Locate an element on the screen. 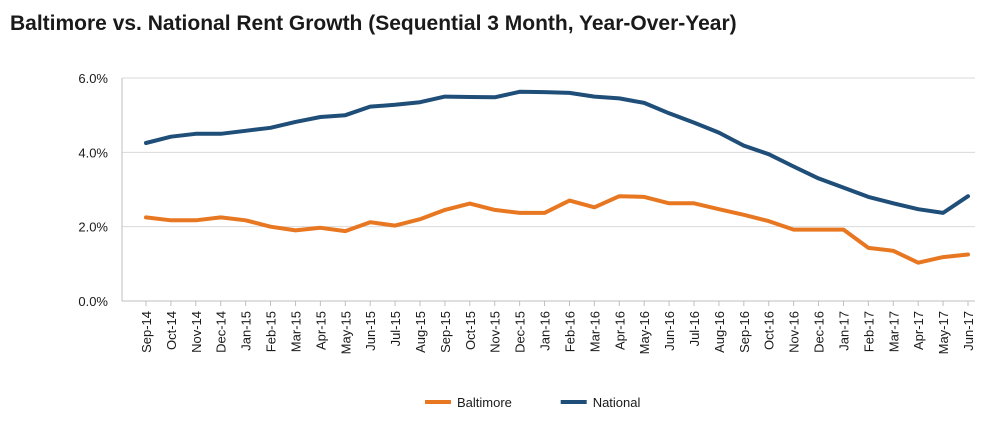 This screenshot has width=1007, height=433. x-tick-label: May-16 is located at coordinates (644, 332).